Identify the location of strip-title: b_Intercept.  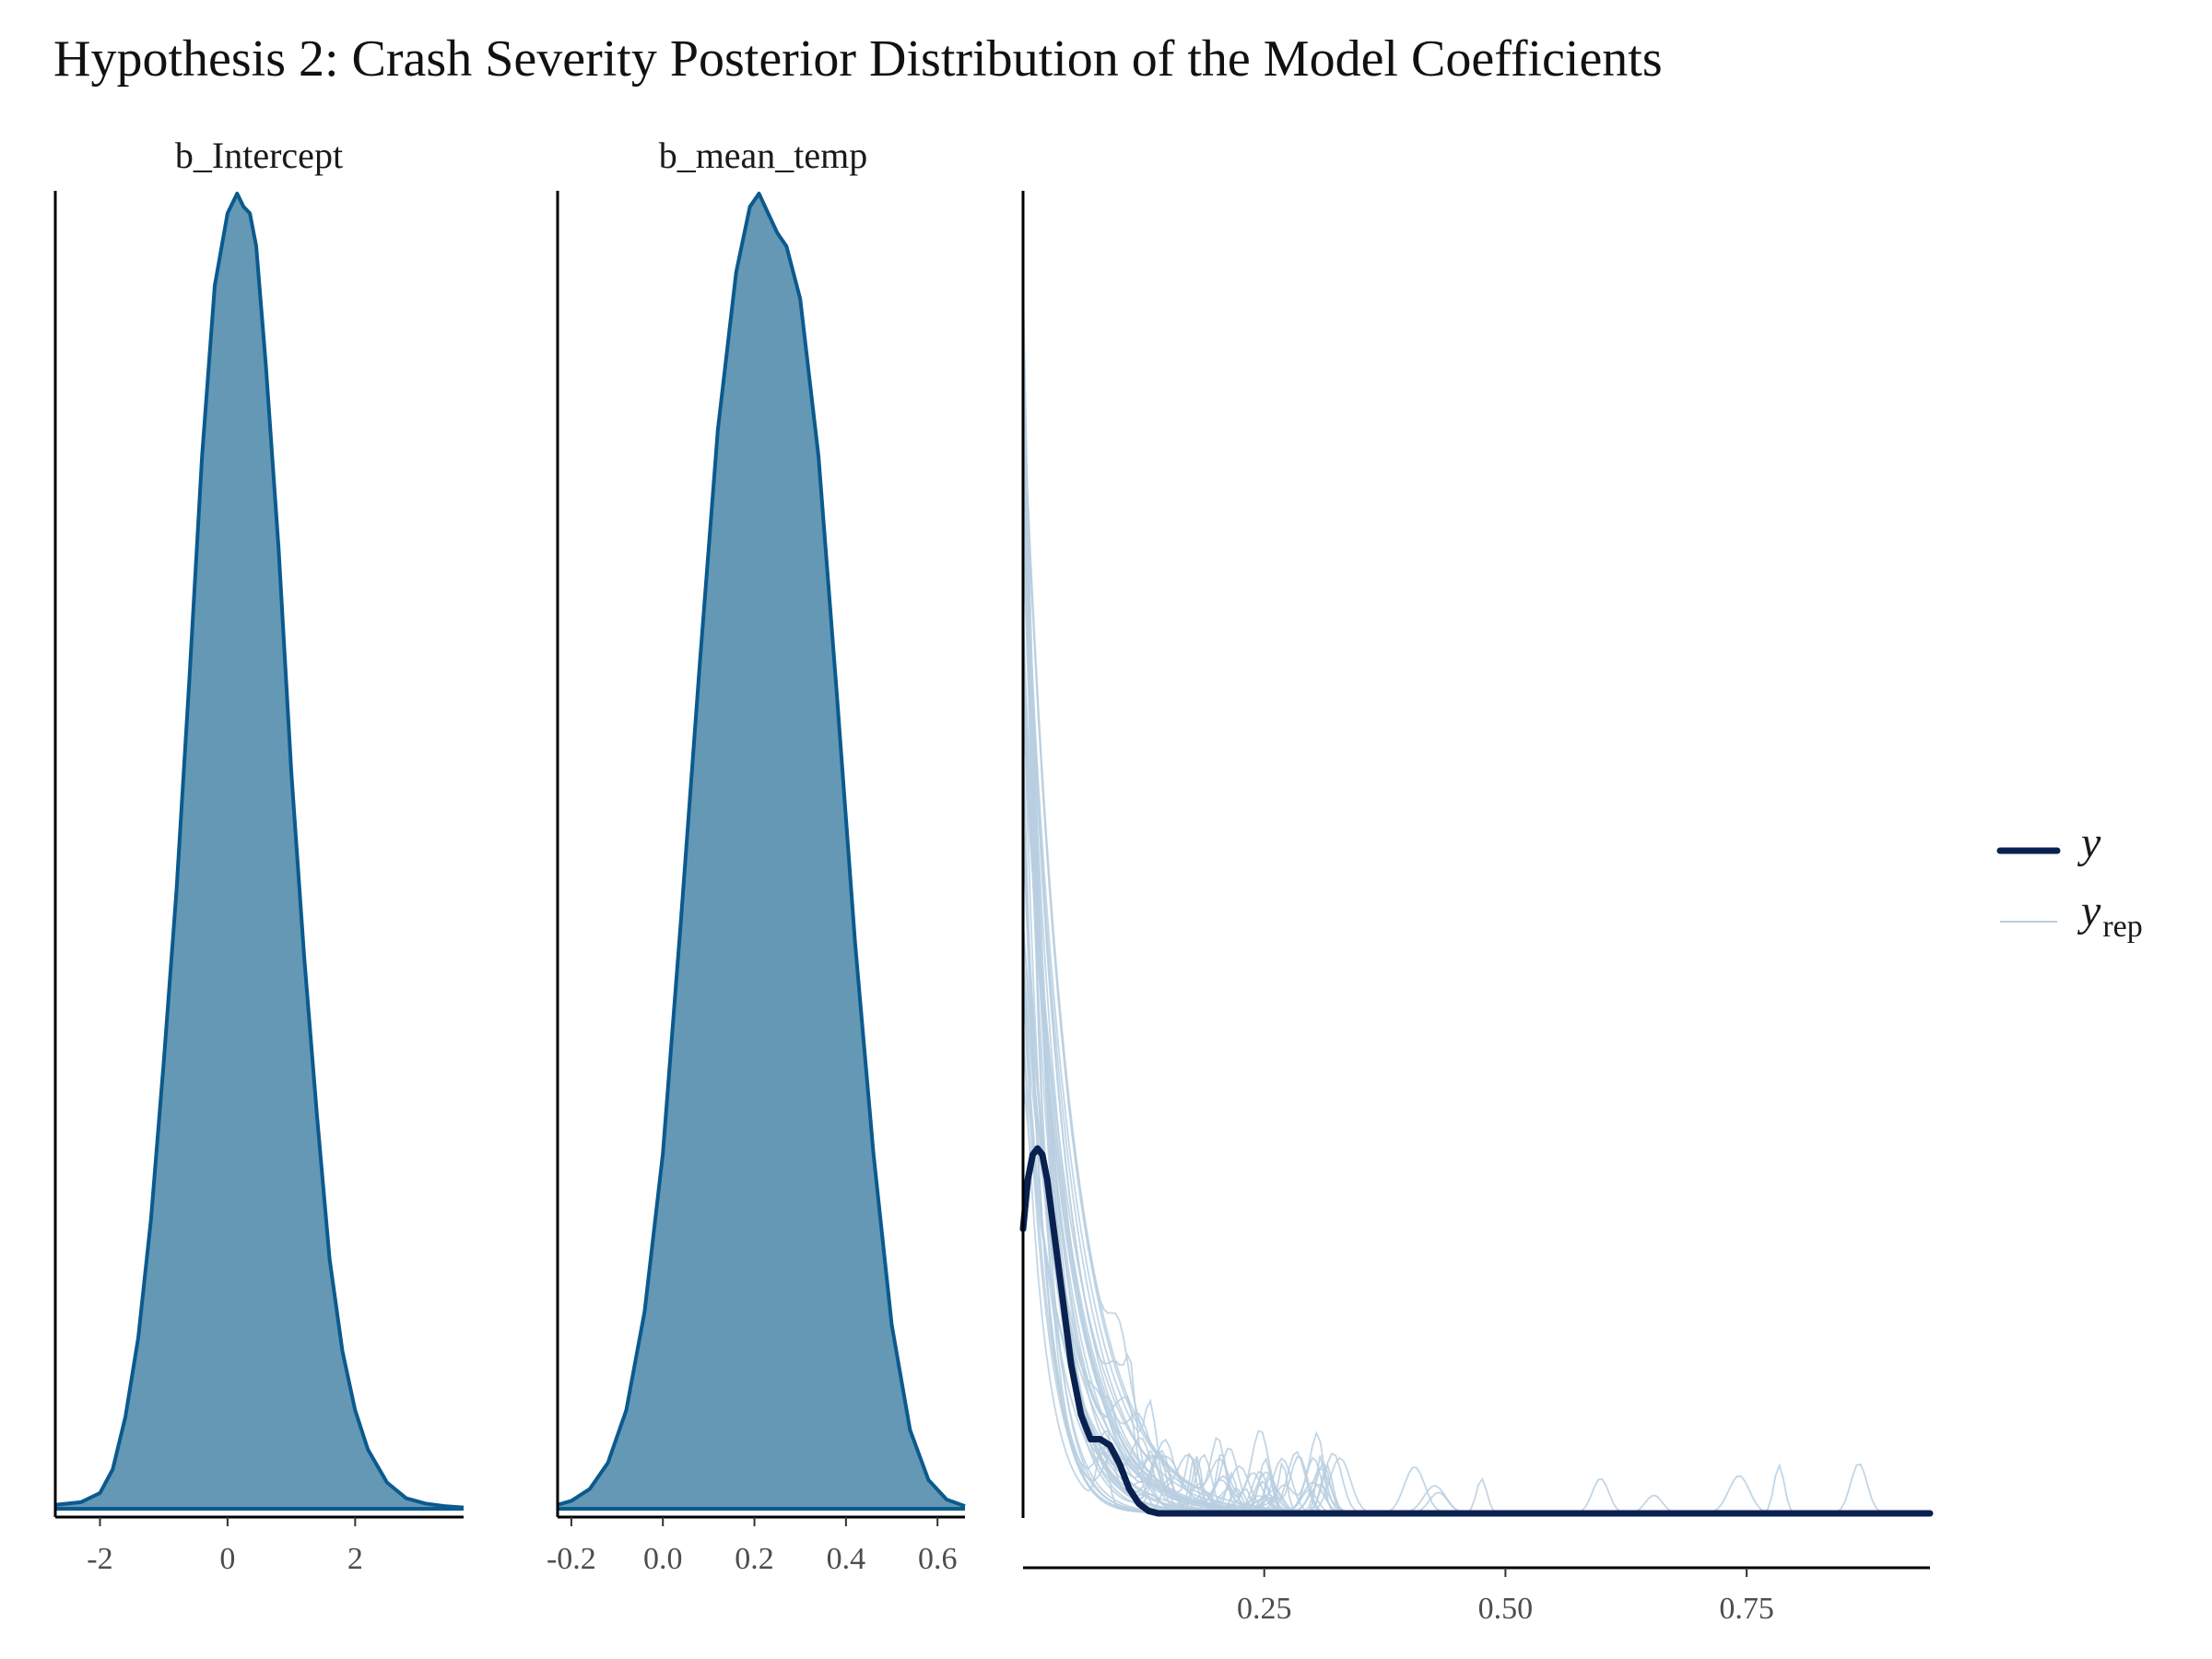
(259, 155).